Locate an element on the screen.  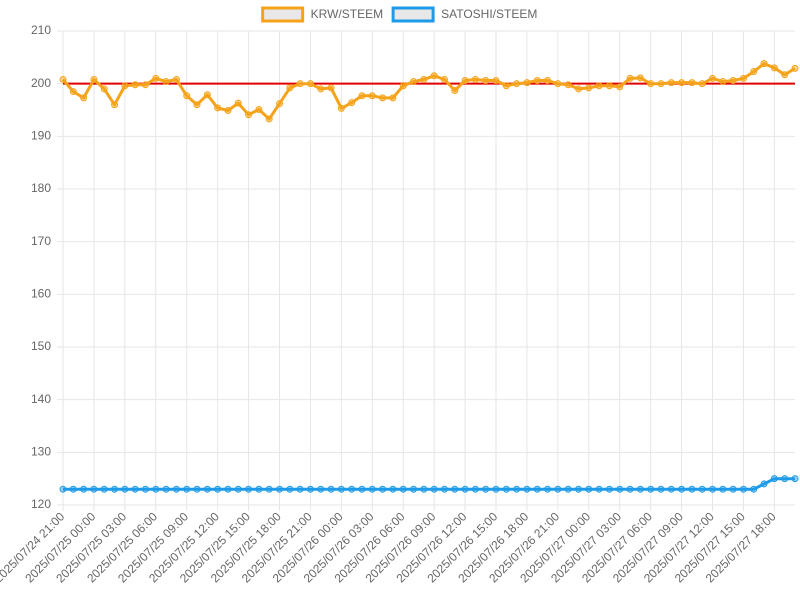
y-tick-label: 130 is located at coordinates (41, 452).